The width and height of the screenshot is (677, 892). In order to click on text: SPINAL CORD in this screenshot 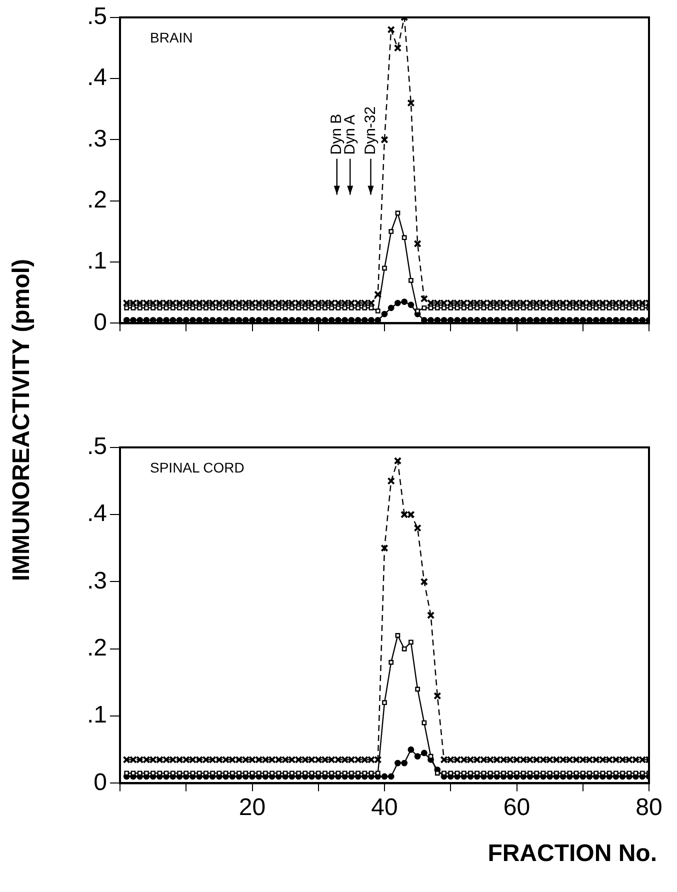, I will do `click(197, 467)`.